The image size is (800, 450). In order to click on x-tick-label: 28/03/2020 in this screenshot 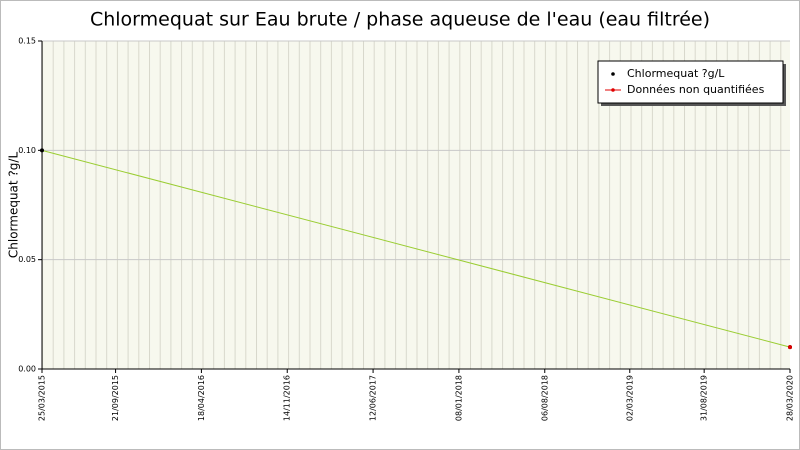, I will do `click(790, 398)`.